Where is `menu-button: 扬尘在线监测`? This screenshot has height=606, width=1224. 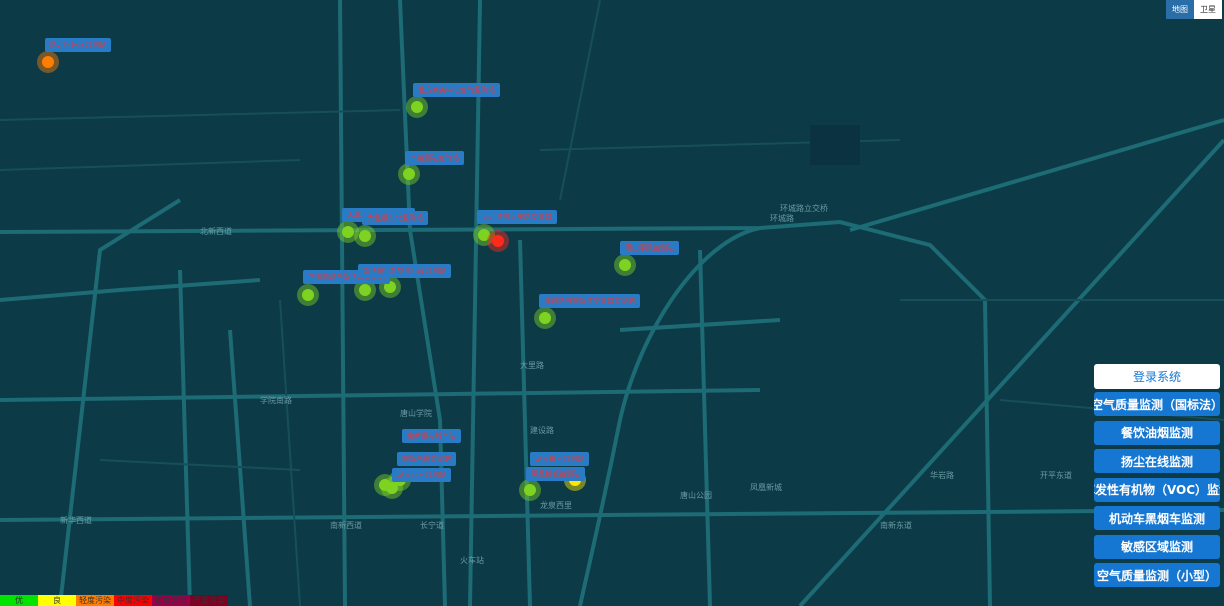
menu-button: 扬尘在线监测 is located at coordinates (1157, 461).